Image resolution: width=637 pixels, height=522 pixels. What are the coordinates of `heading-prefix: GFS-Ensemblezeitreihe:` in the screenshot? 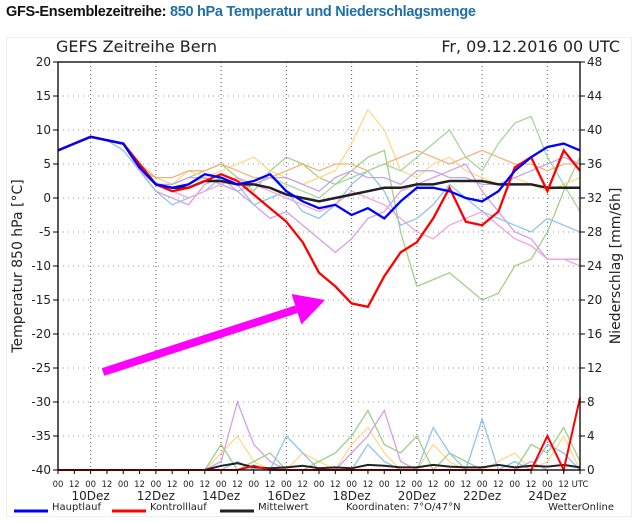 It's located at (86, 12).